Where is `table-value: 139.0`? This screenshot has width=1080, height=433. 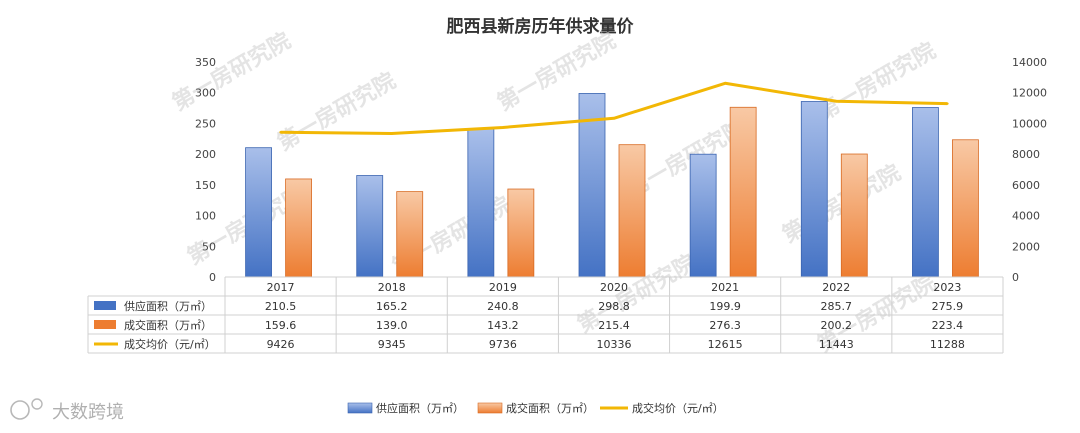 table-value: 139.0 is located at coordinates (392, 325).